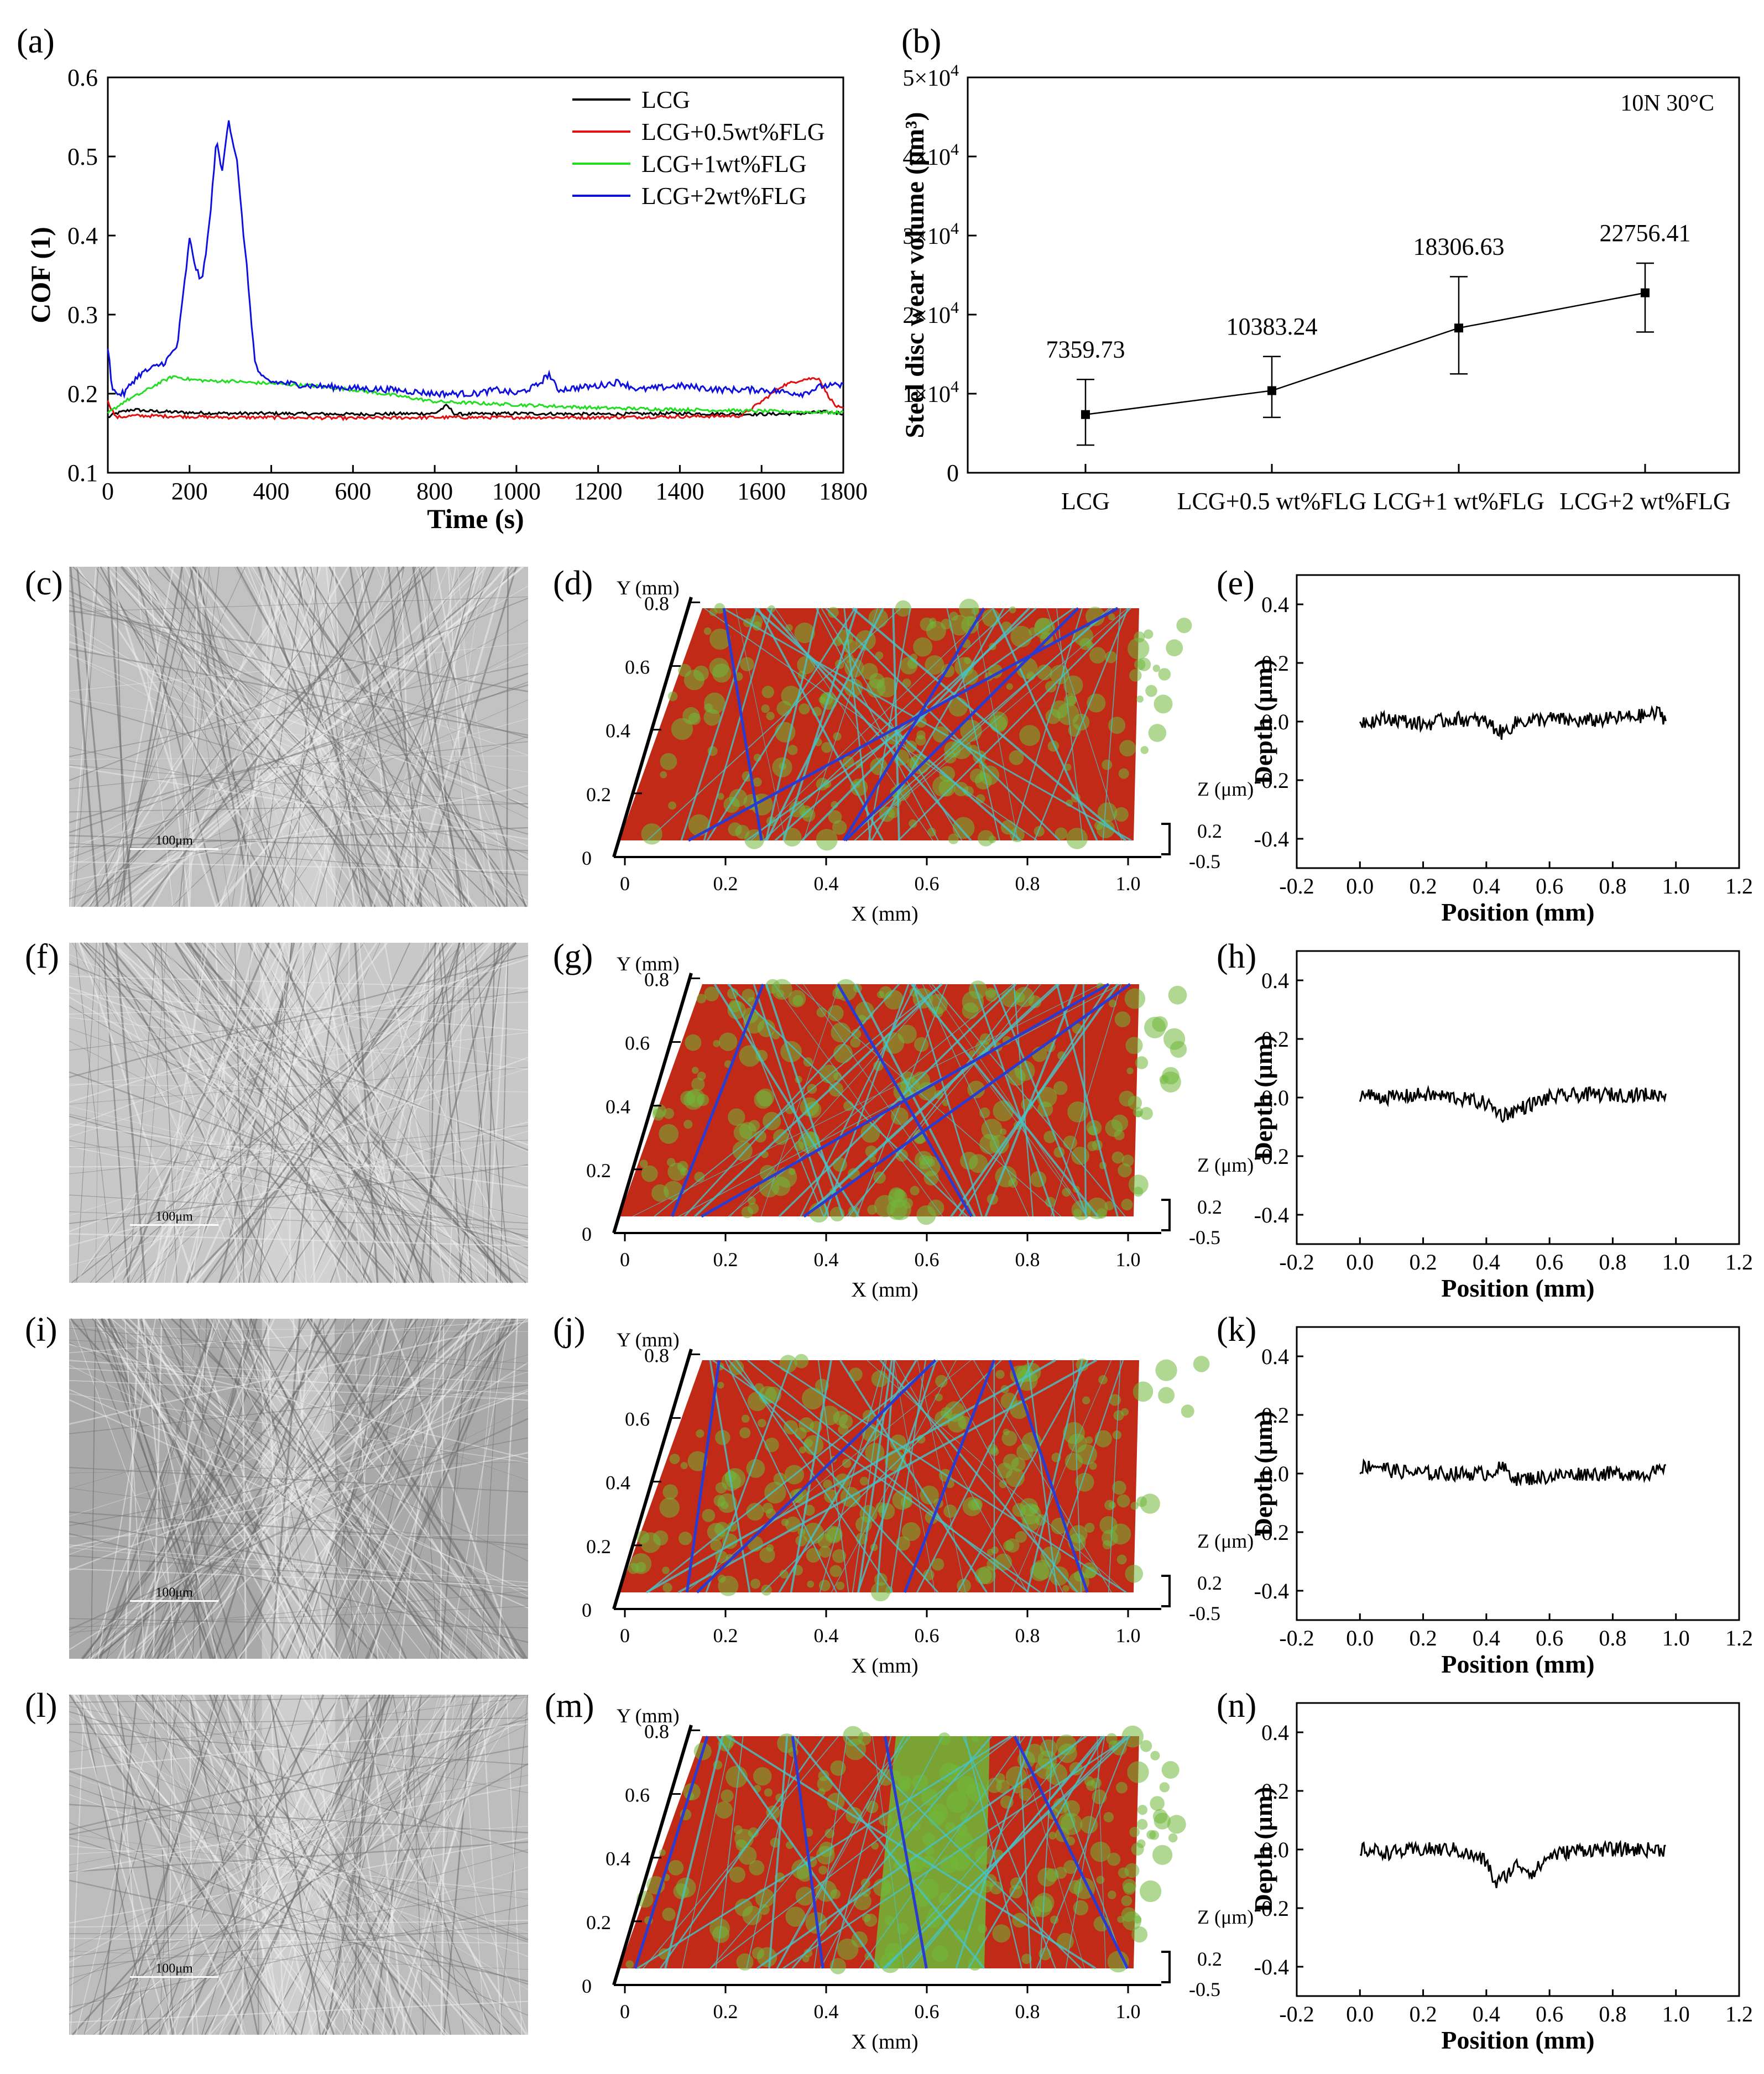 The image size is (1764, 2074). Describe the element at coordinates (826, 884) in the screenshot. I see `surface-xtick-label: 0.4` at that location.